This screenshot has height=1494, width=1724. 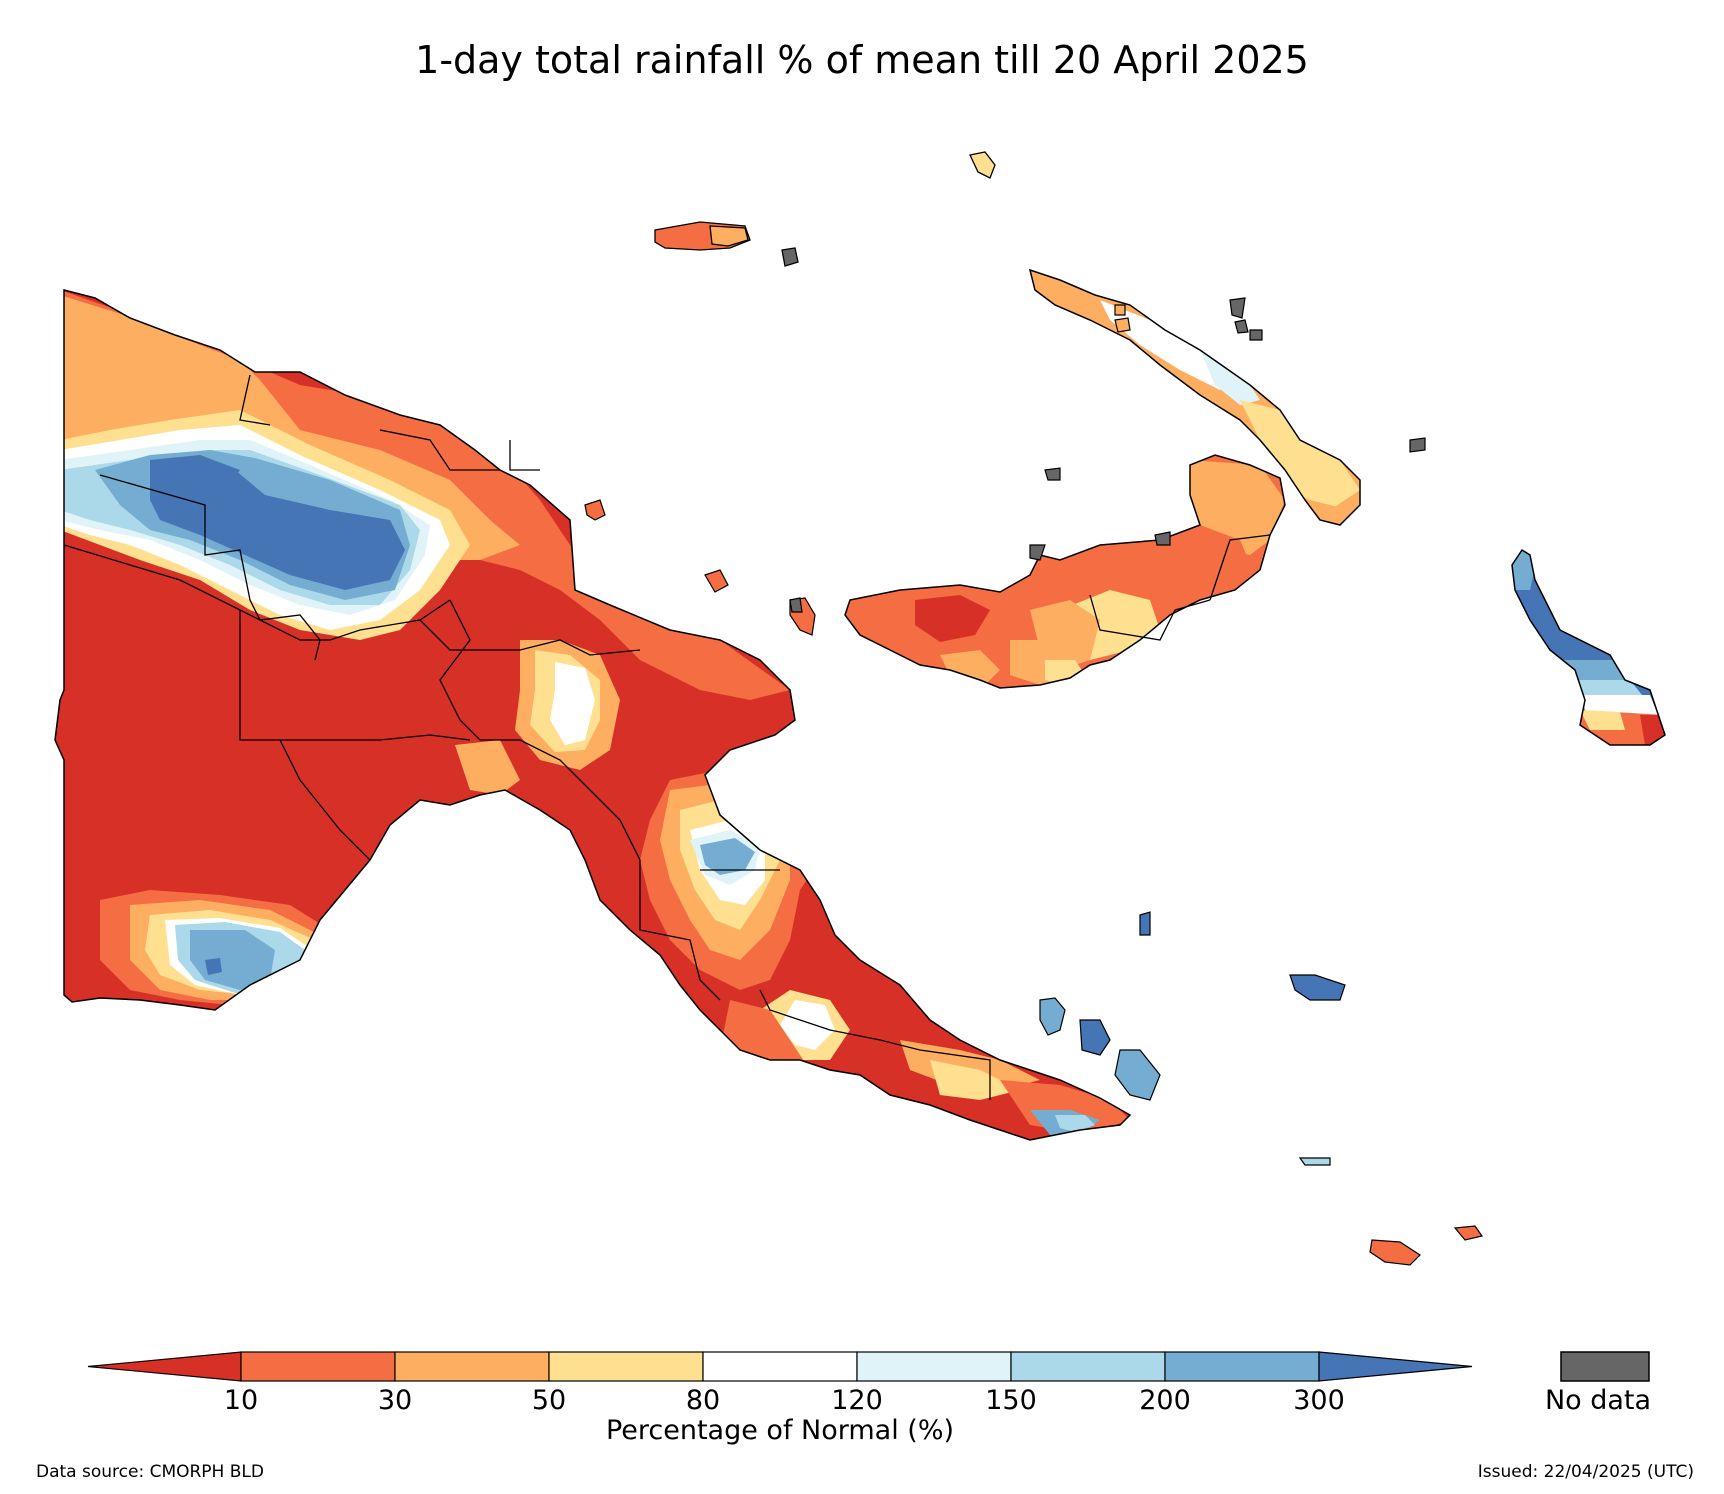 What do you see at coordinates (1605, 1366) in the screenshot?
I see `no-data-swatch` at bounding box center [1605, 1366].